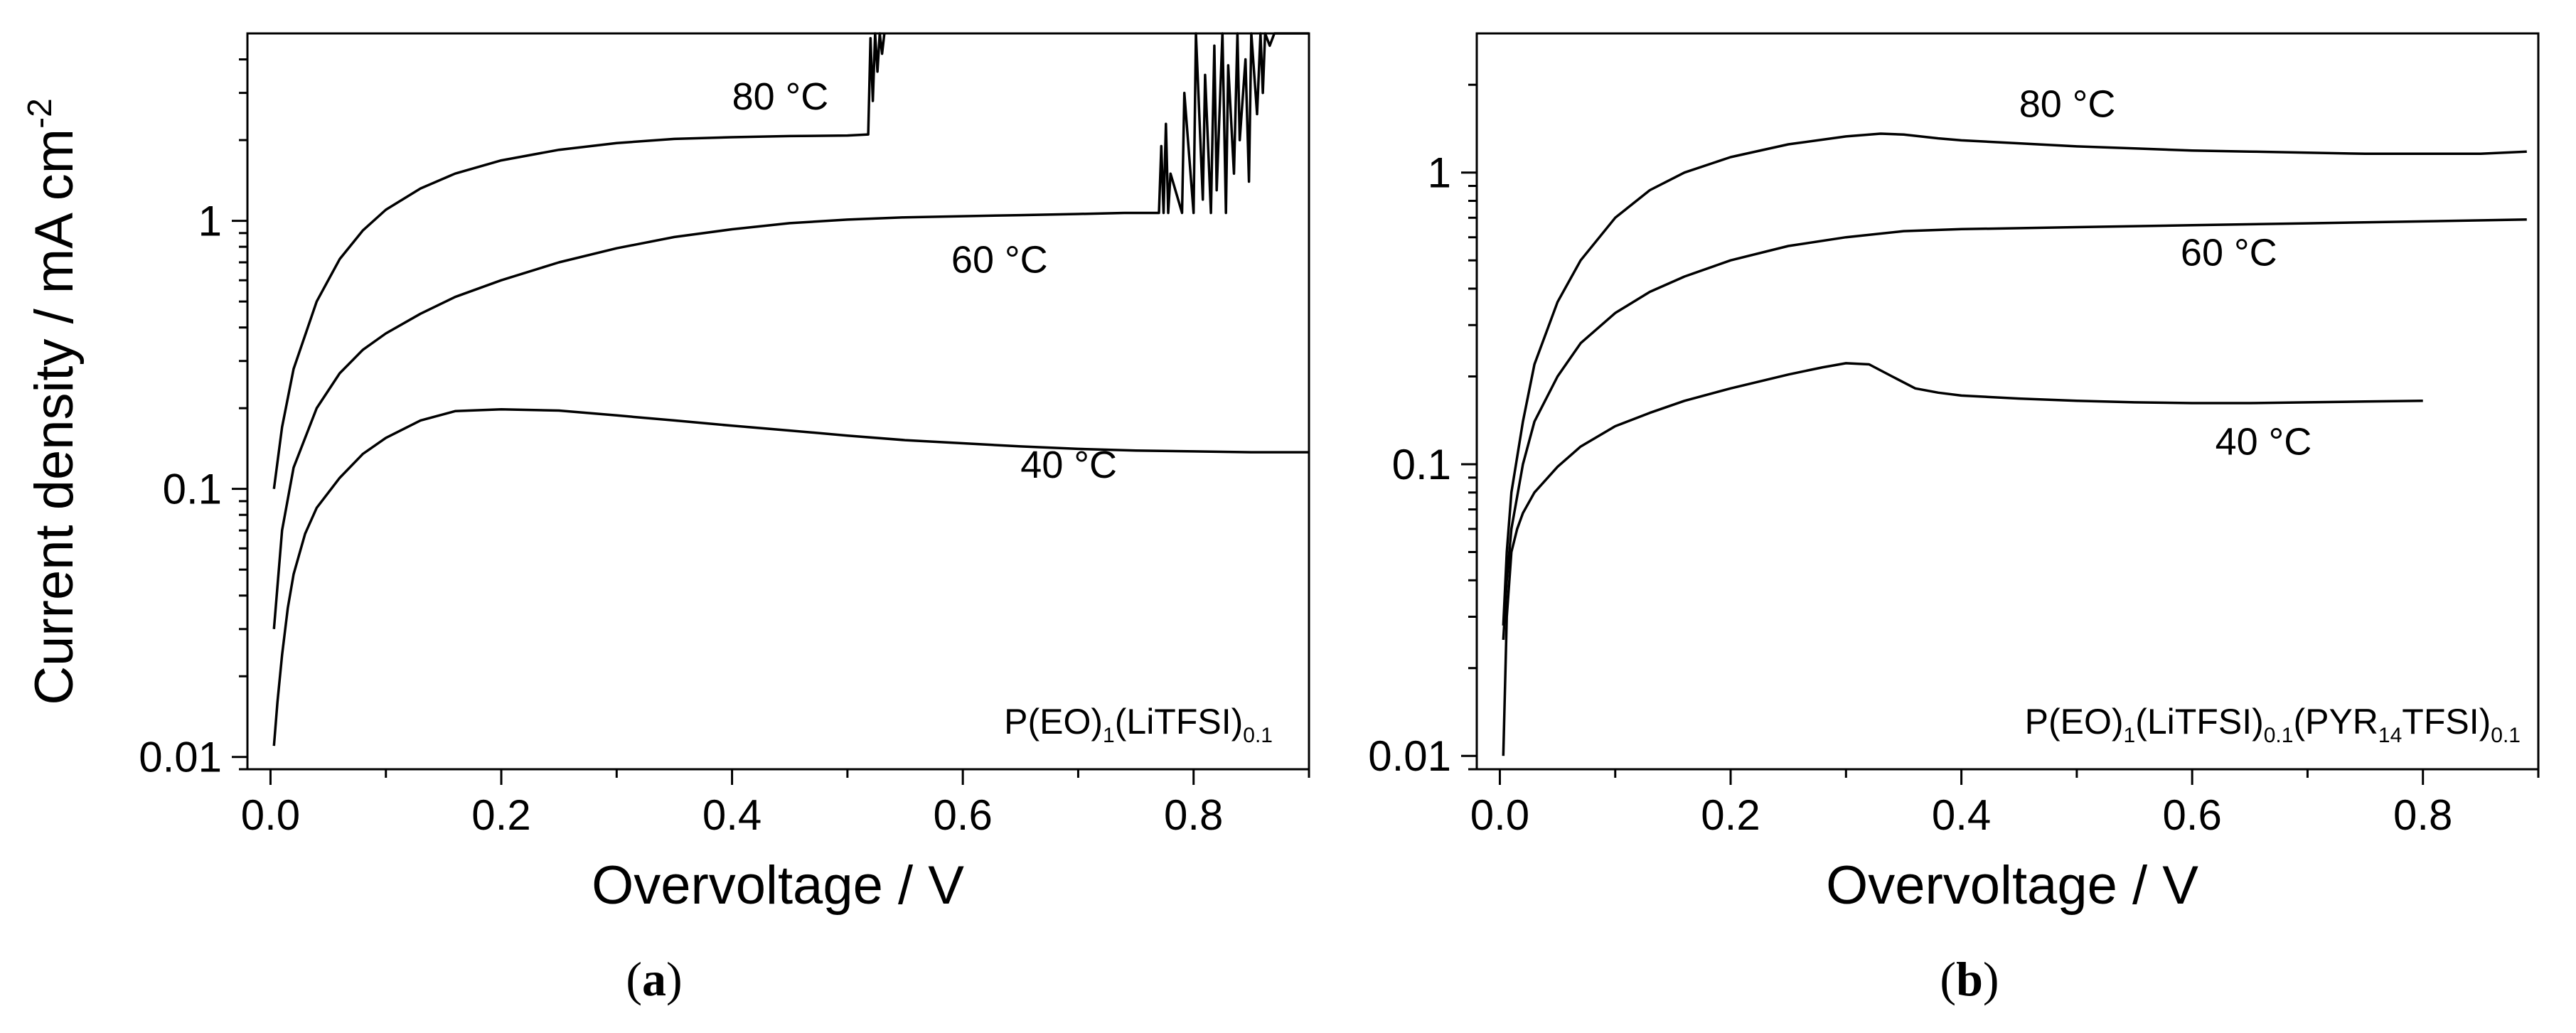 Image resolution: width=2576 pixels, height=1033 pixels. What do you see at coordinates (1000, 260) in the screenshot?
I see `panel-a-label-60c: 60 °C` at bounding box center [1000, 260].